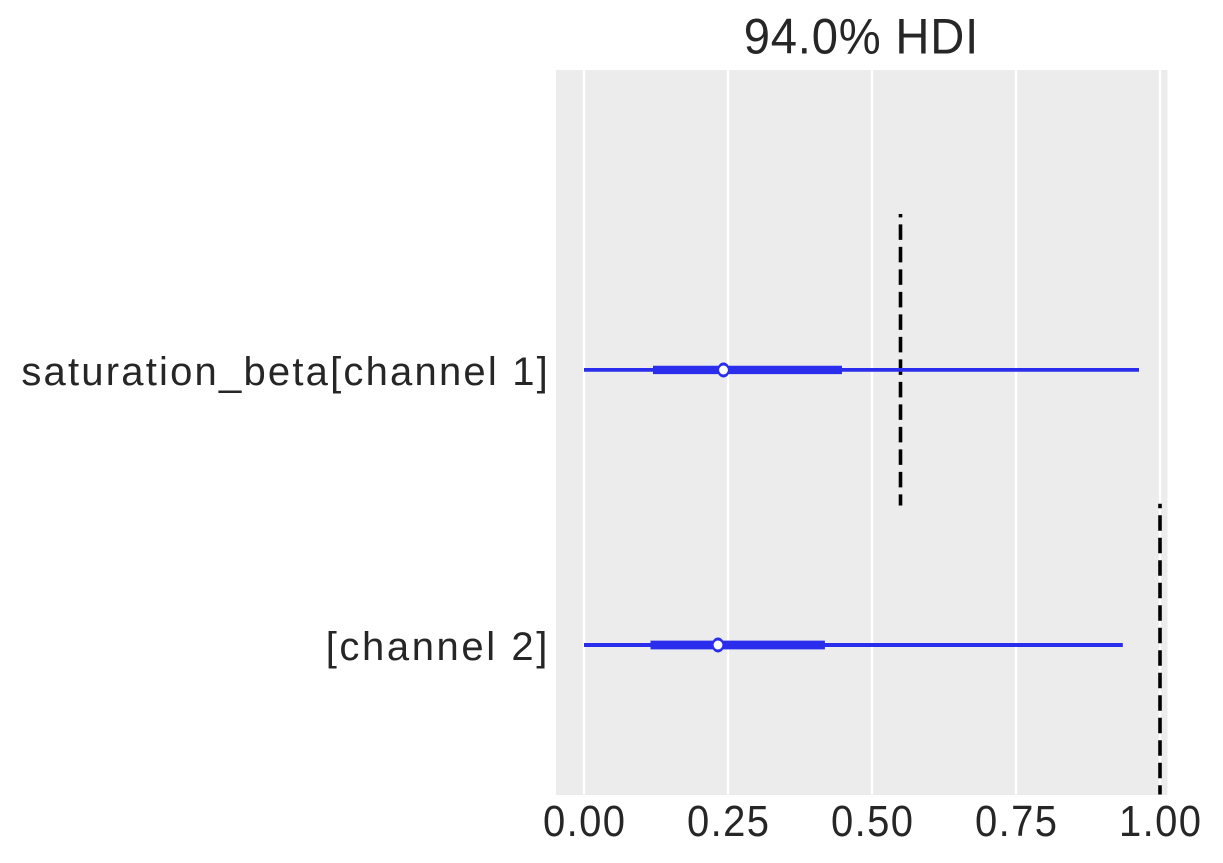  What do you see at coordinates (584, 820) in the screenshot?
I see `svg-text: 0.00` at bounding box center [584, 820].